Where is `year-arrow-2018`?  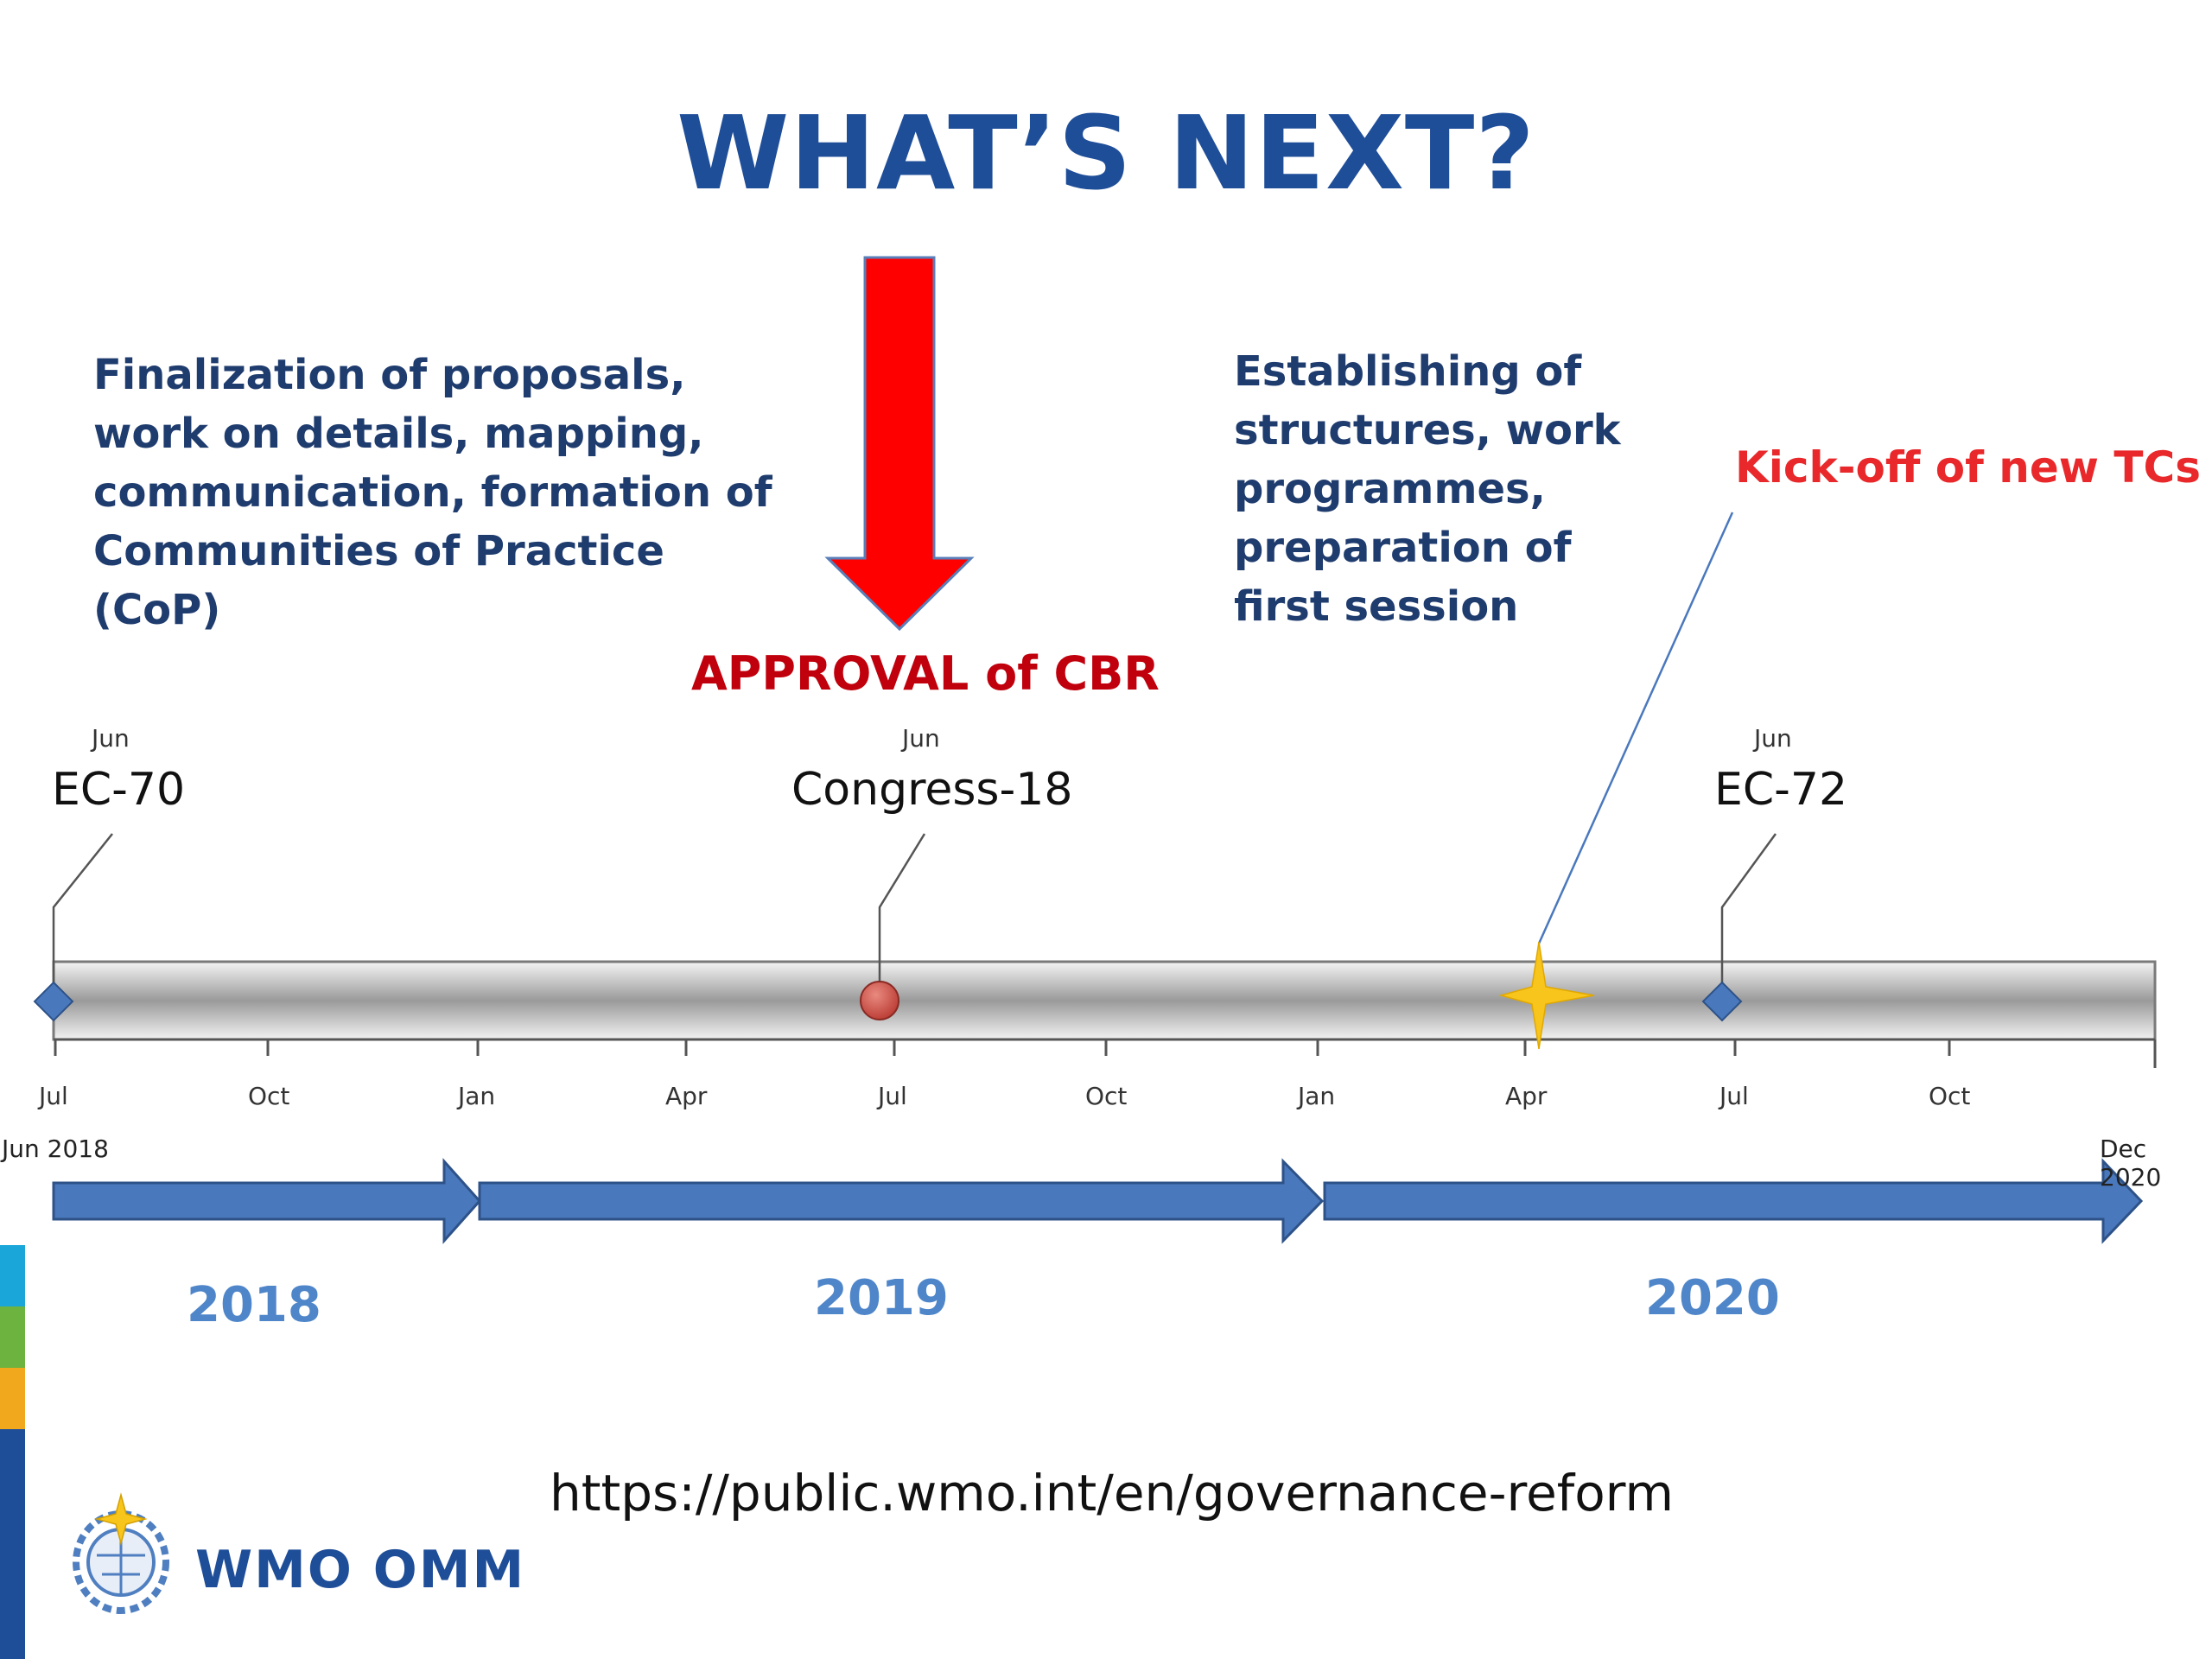
year-arrow-2018 is located at coordinates (267, 1201).